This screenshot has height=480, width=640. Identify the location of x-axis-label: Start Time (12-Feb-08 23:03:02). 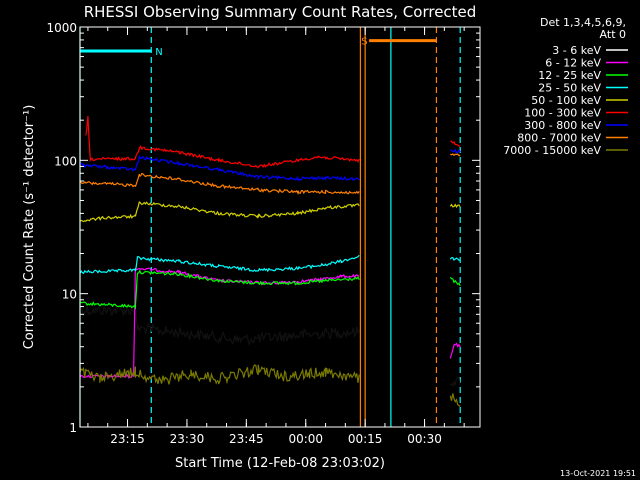
(280, 463).